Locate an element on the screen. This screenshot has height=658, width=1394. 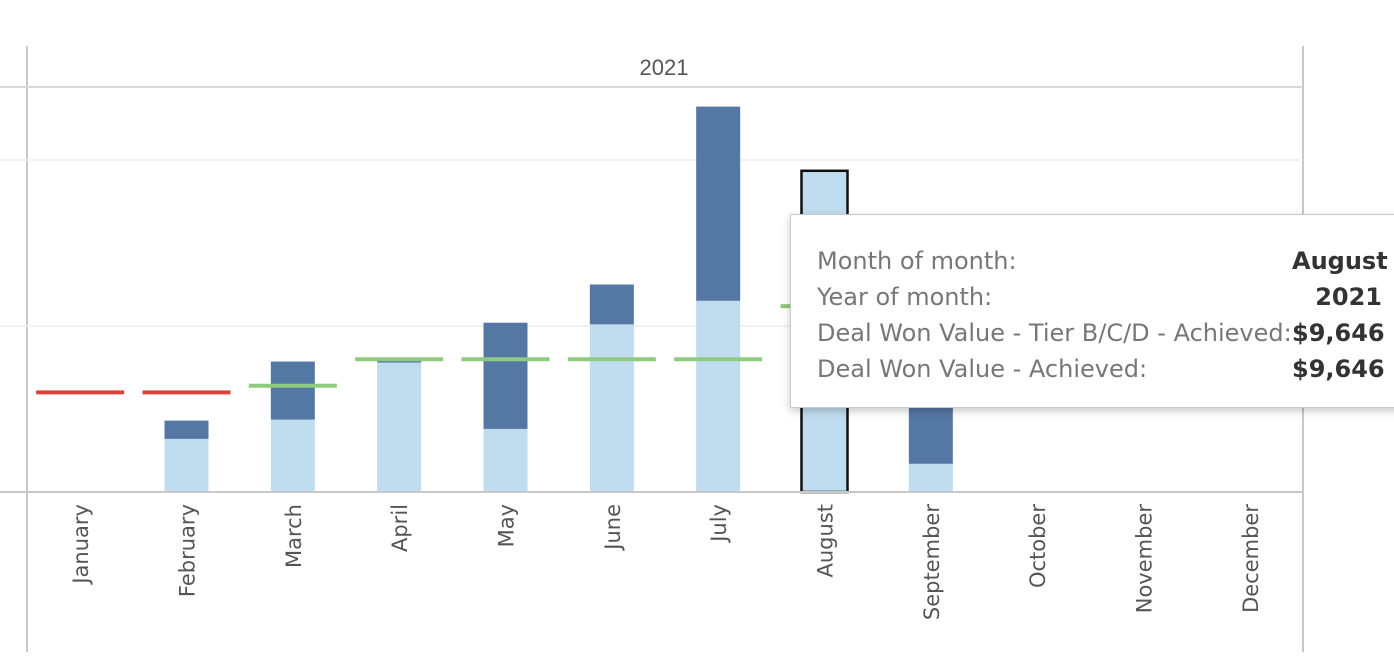
x-tick-label: July is located at coordinates (719, 524).